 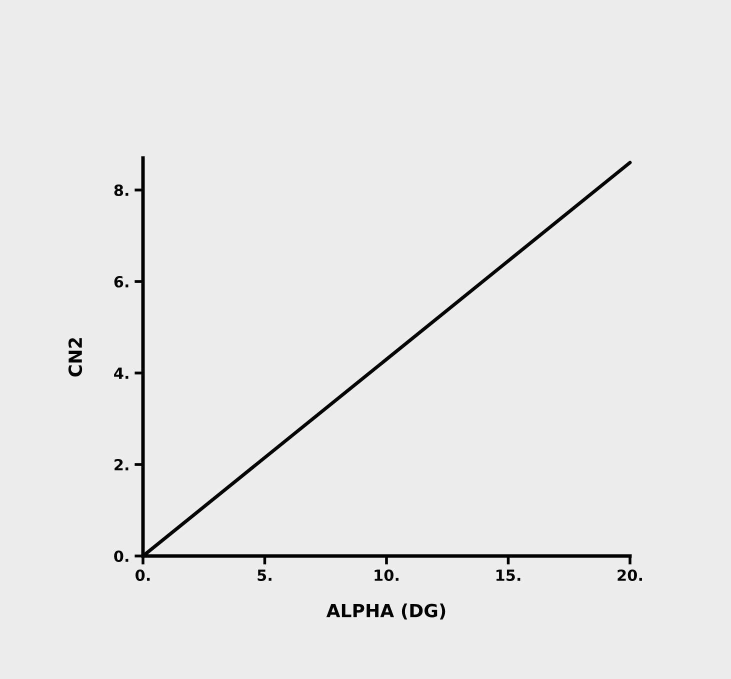 I want to click on x-axis-title: ALPHA (DG), so click(x=386, y=611).